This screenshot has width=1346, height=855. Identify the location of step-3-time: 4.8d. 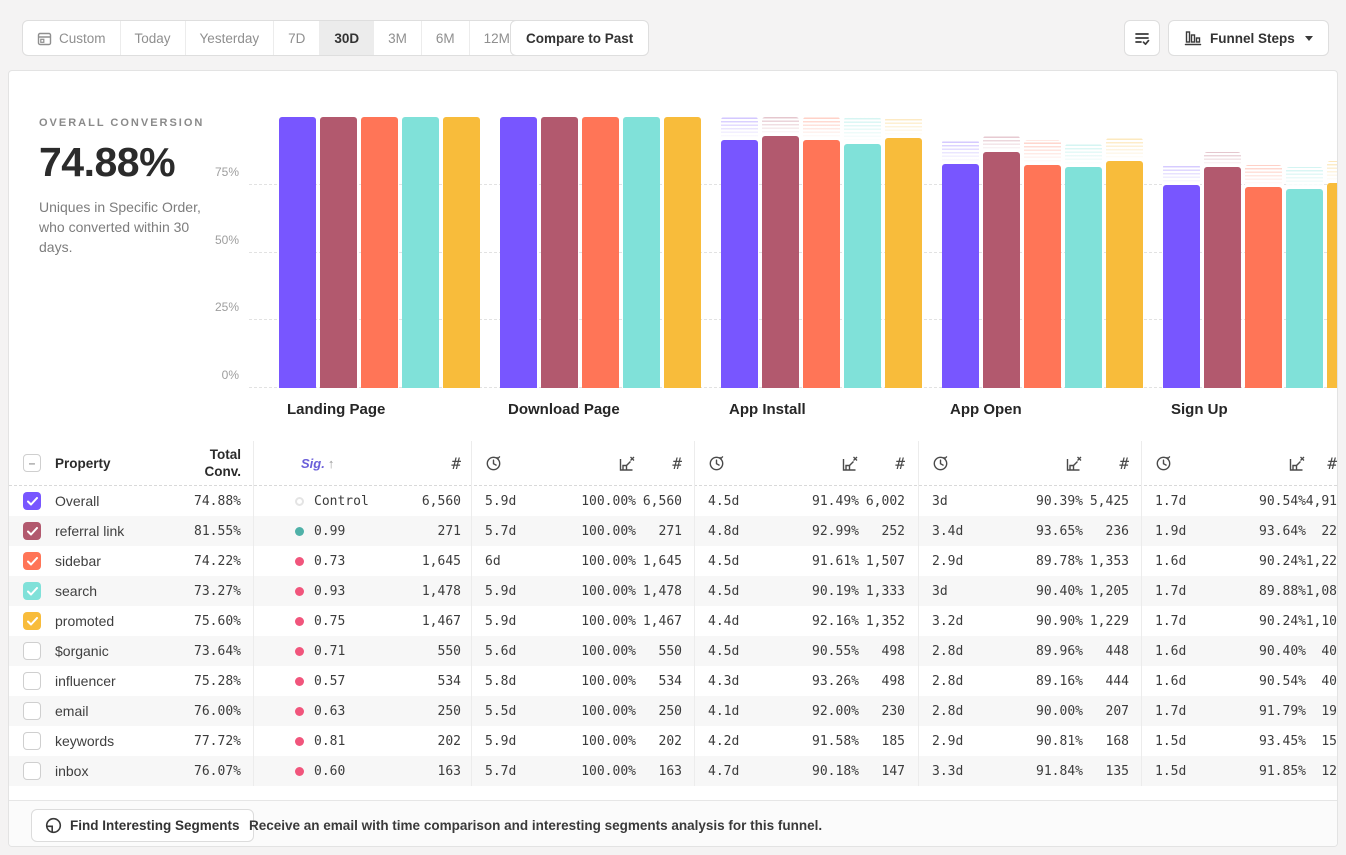
(724, 531).